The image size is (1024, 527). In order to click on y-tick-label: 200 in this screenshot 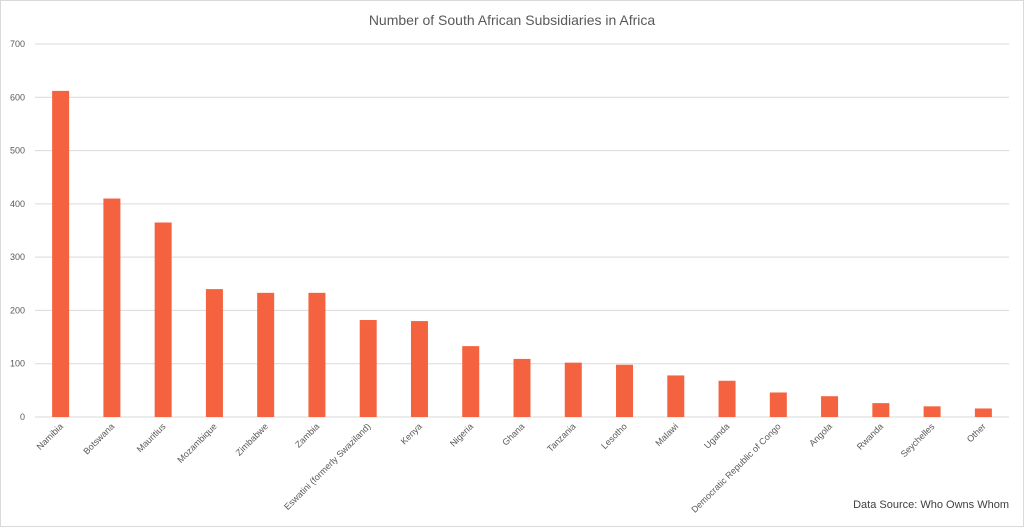, I will do `click(17, 310)`.